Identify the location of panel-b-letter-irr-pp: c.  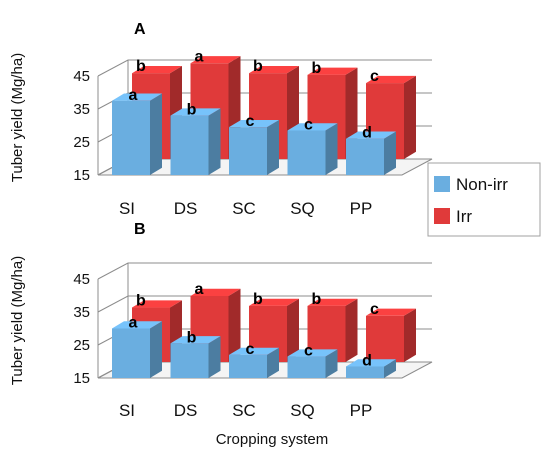
(374, 309).